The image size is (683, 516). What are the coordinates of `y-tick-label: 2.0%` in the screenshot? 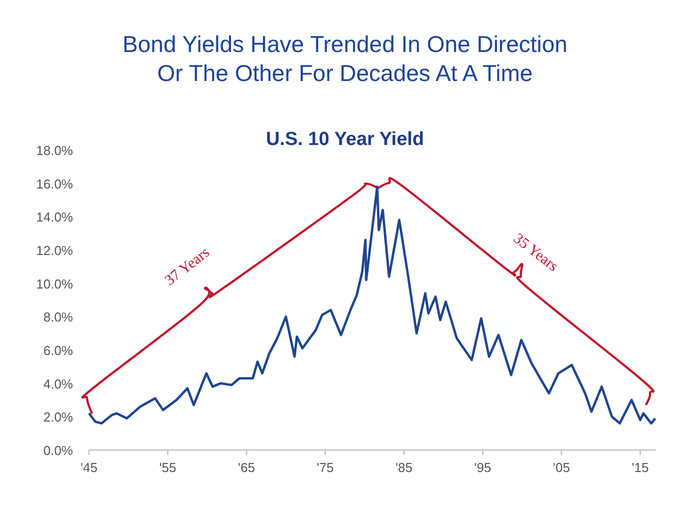 It's located at (58, 417).